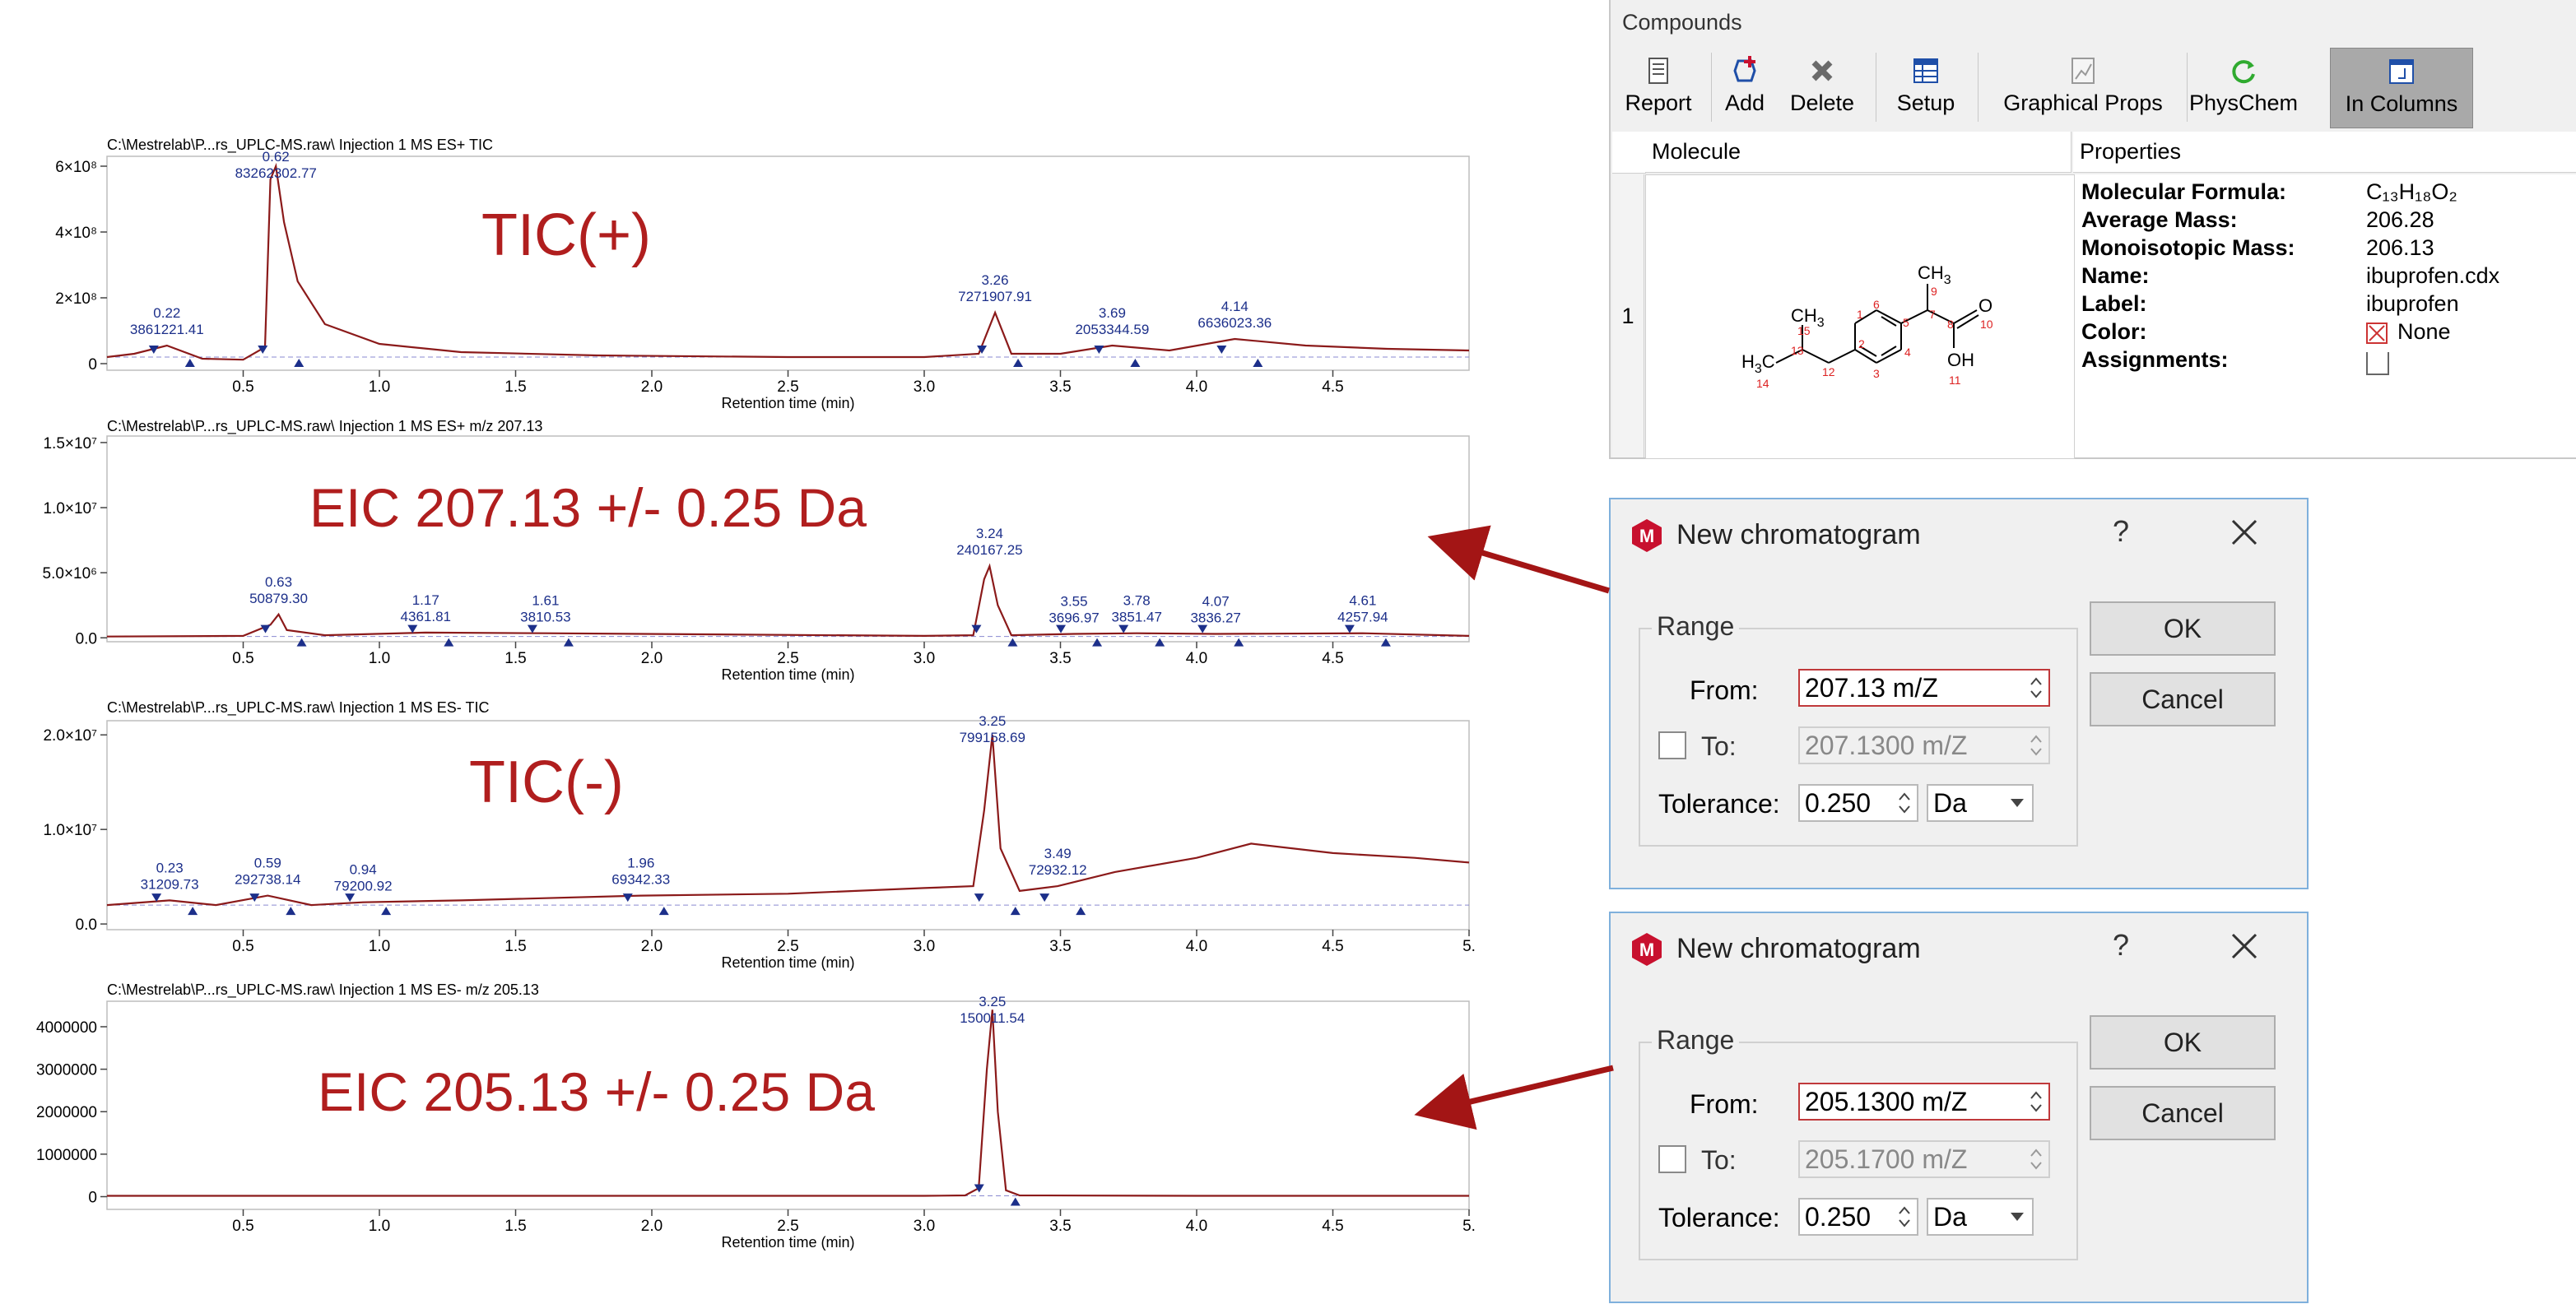 Image resolution: width=2576 pixels, height=1304 pixels. I want to click on svg-text: 15, so click(1804, 330).